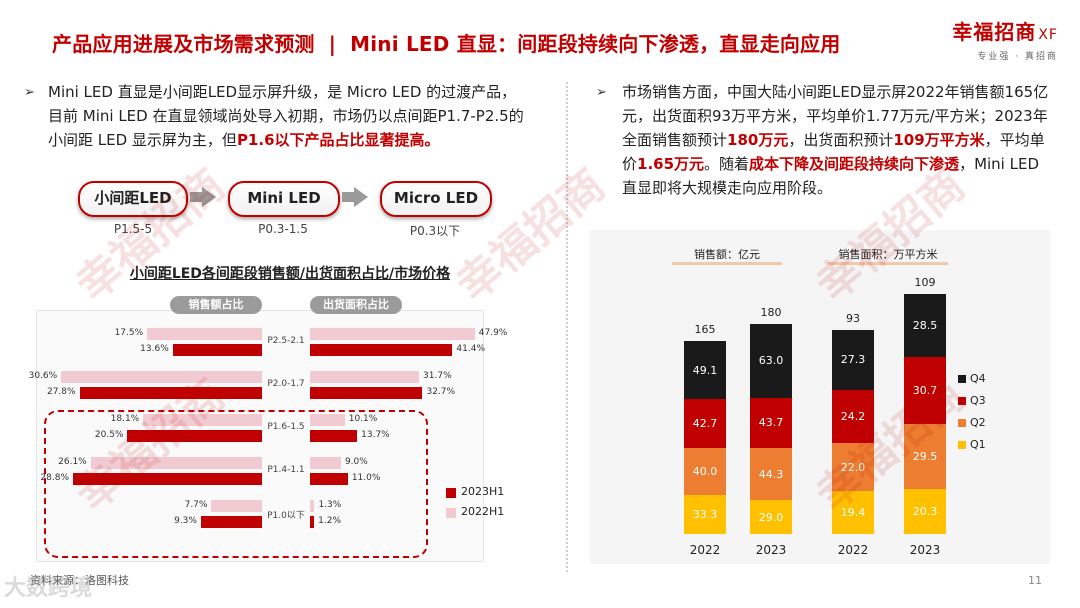 Image resolution: width=1080 pixels, height=608 pixels. What do you see at coordinates (154, 349) in the screenshot?
I see `label-2023-sales: 13.6%` at bounding box center [154, 349].